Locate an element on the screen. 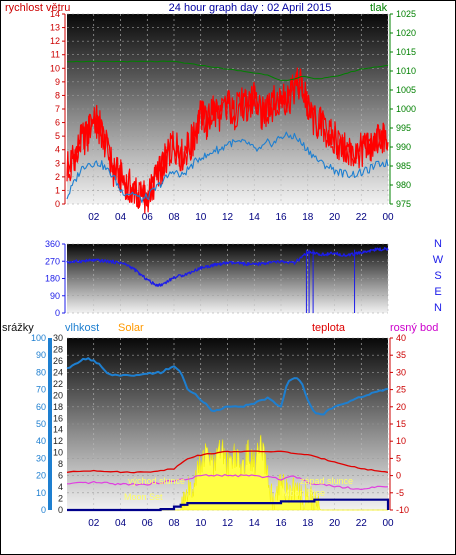 Image resolution: width=456 pixels, height=555 pixels. dewpoint-line is located at coordinates (228, 482).